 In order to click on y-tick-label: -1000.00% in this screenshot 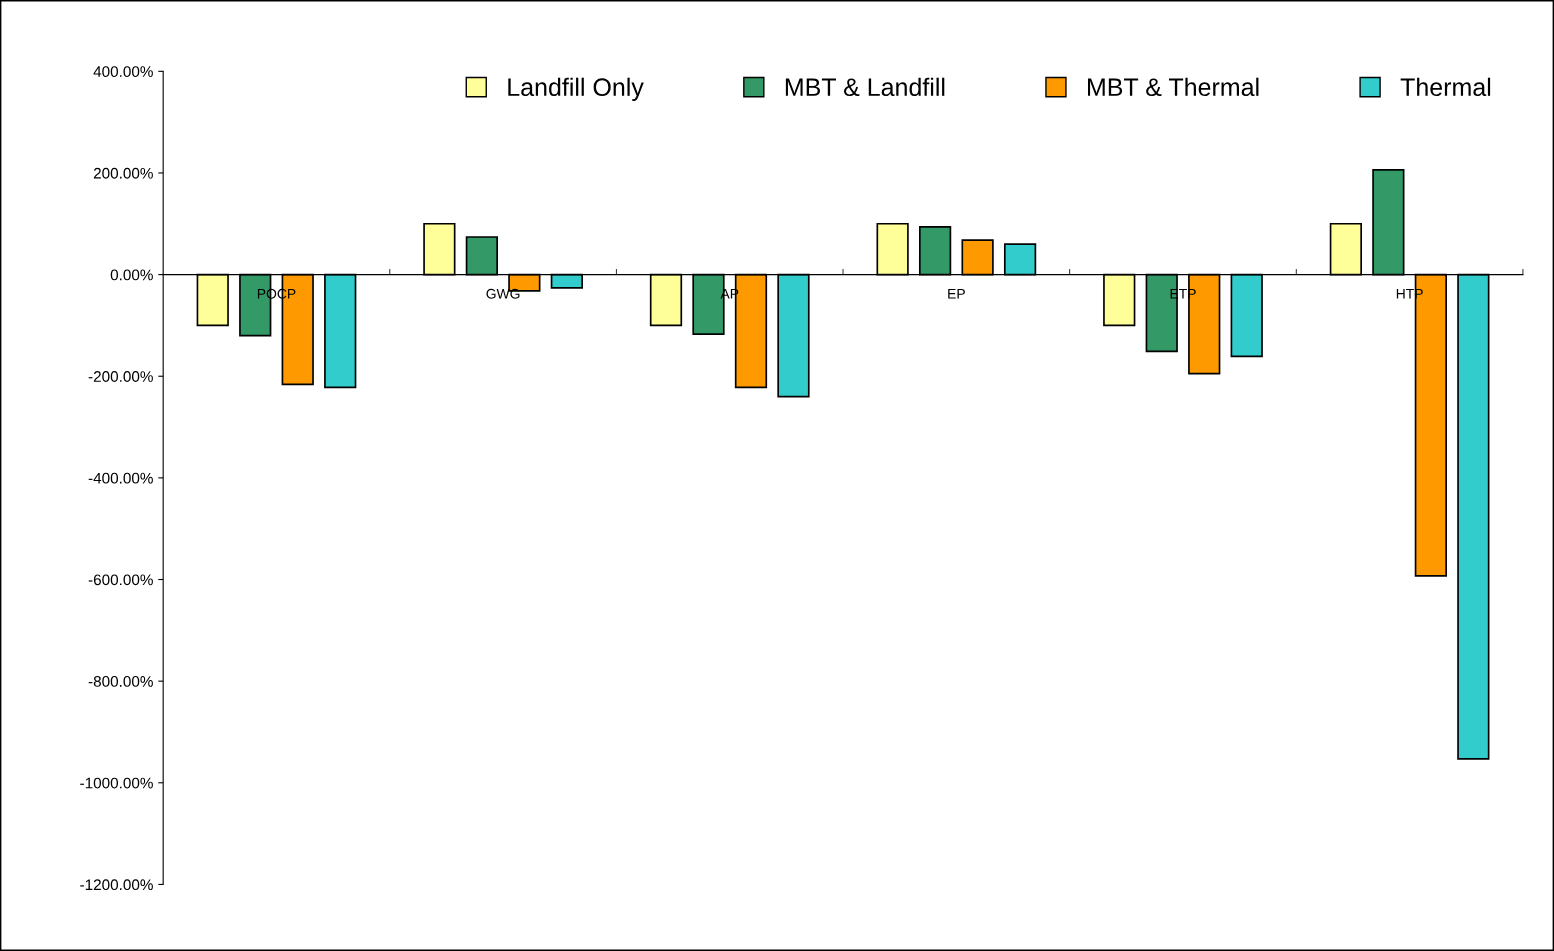, I will do `click(116, 783)`.